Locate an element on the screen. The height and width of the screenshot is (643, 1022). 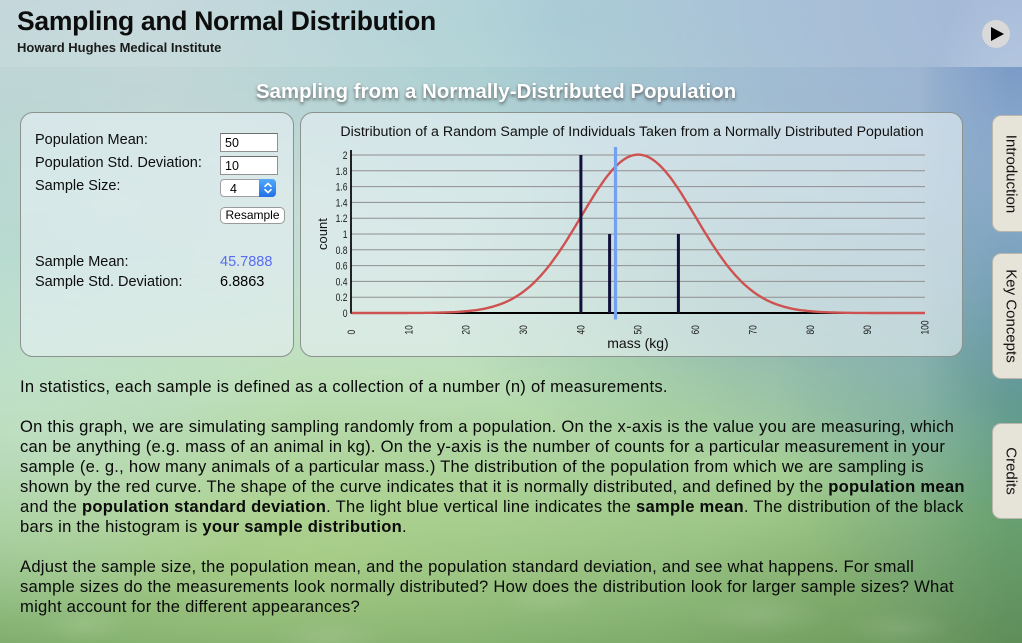
svg-text: 40 is located at coordinates (581, 329).